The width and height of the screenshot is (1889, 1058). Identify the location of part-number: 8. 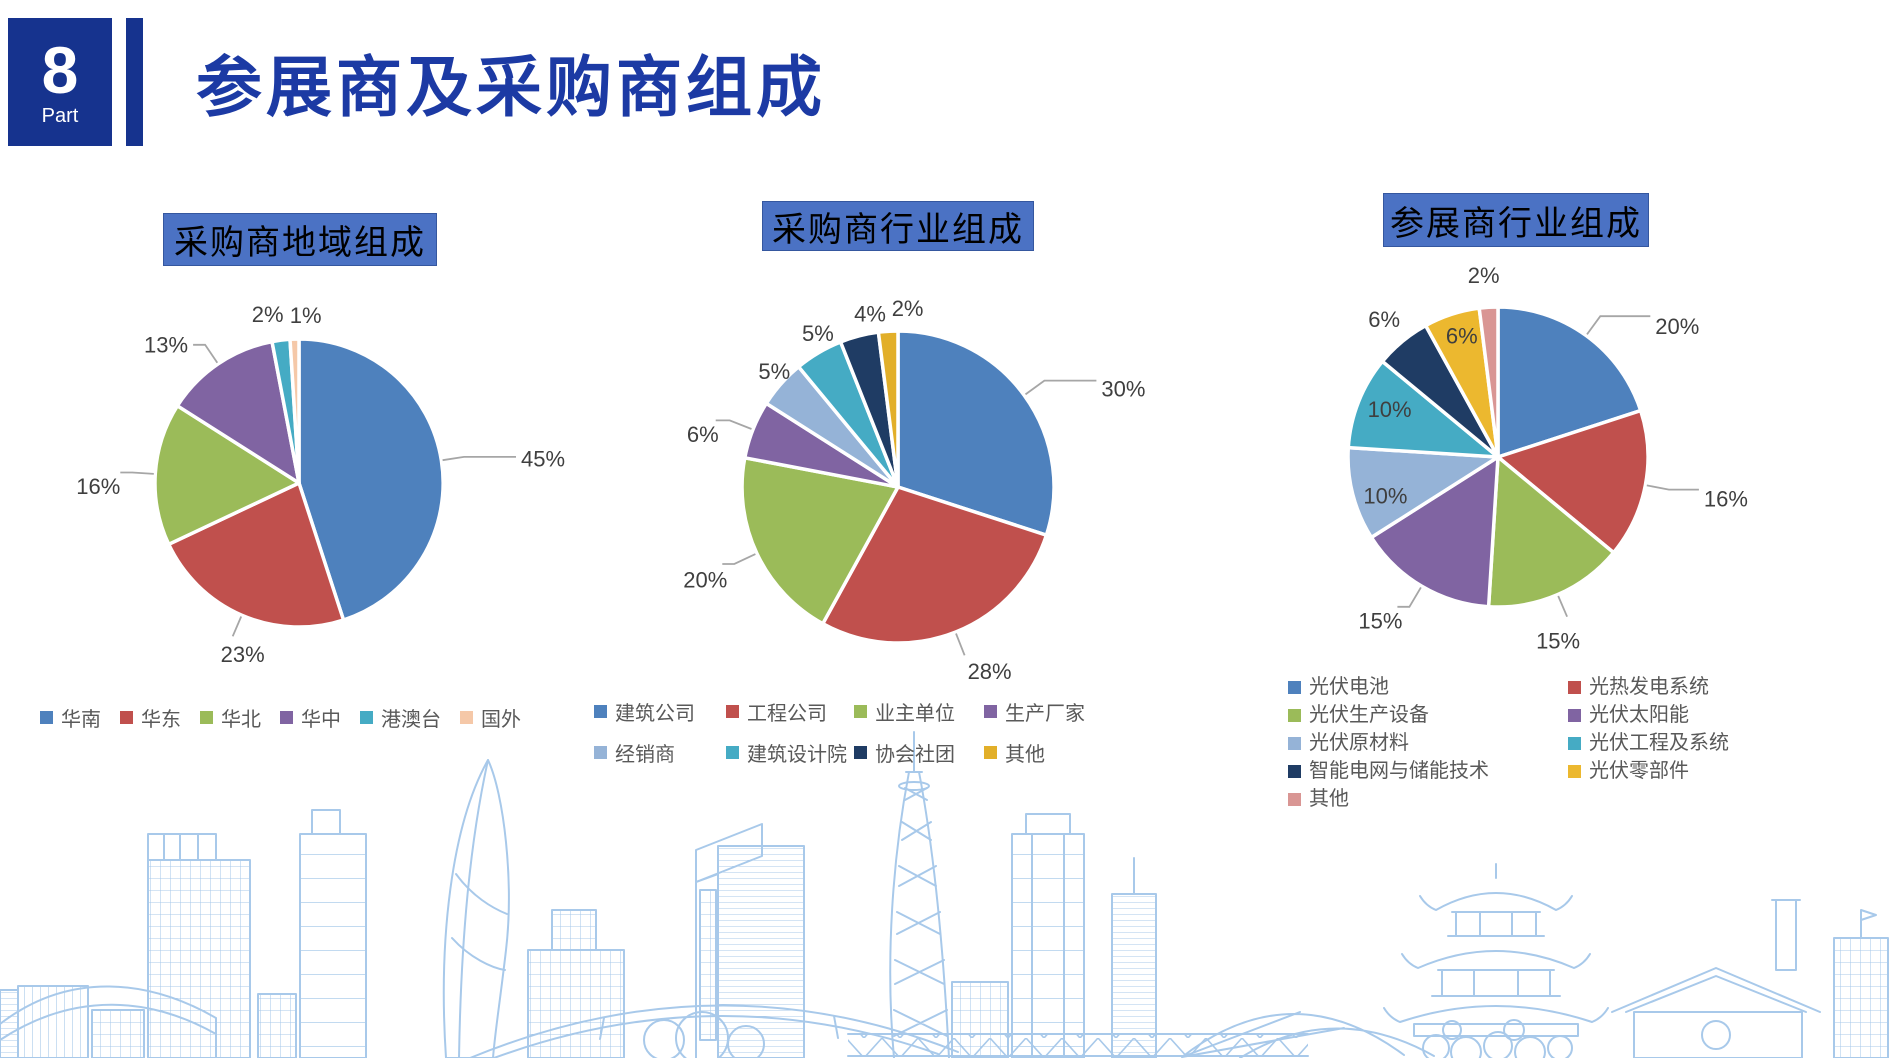
(60, 70).